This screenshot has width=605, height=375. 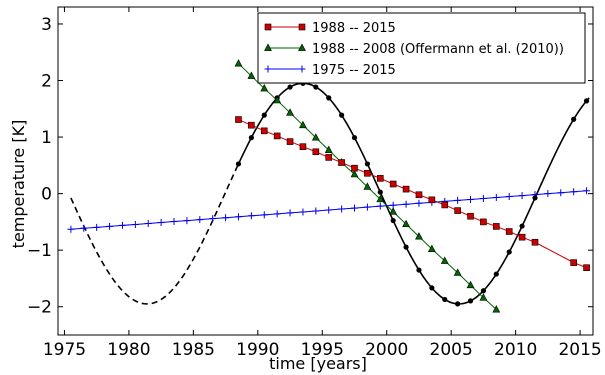 What do you see at coordinates (257, 350) in the screenshot?
I see `x-tick-label: 1990` at bounding box center [257, 350].